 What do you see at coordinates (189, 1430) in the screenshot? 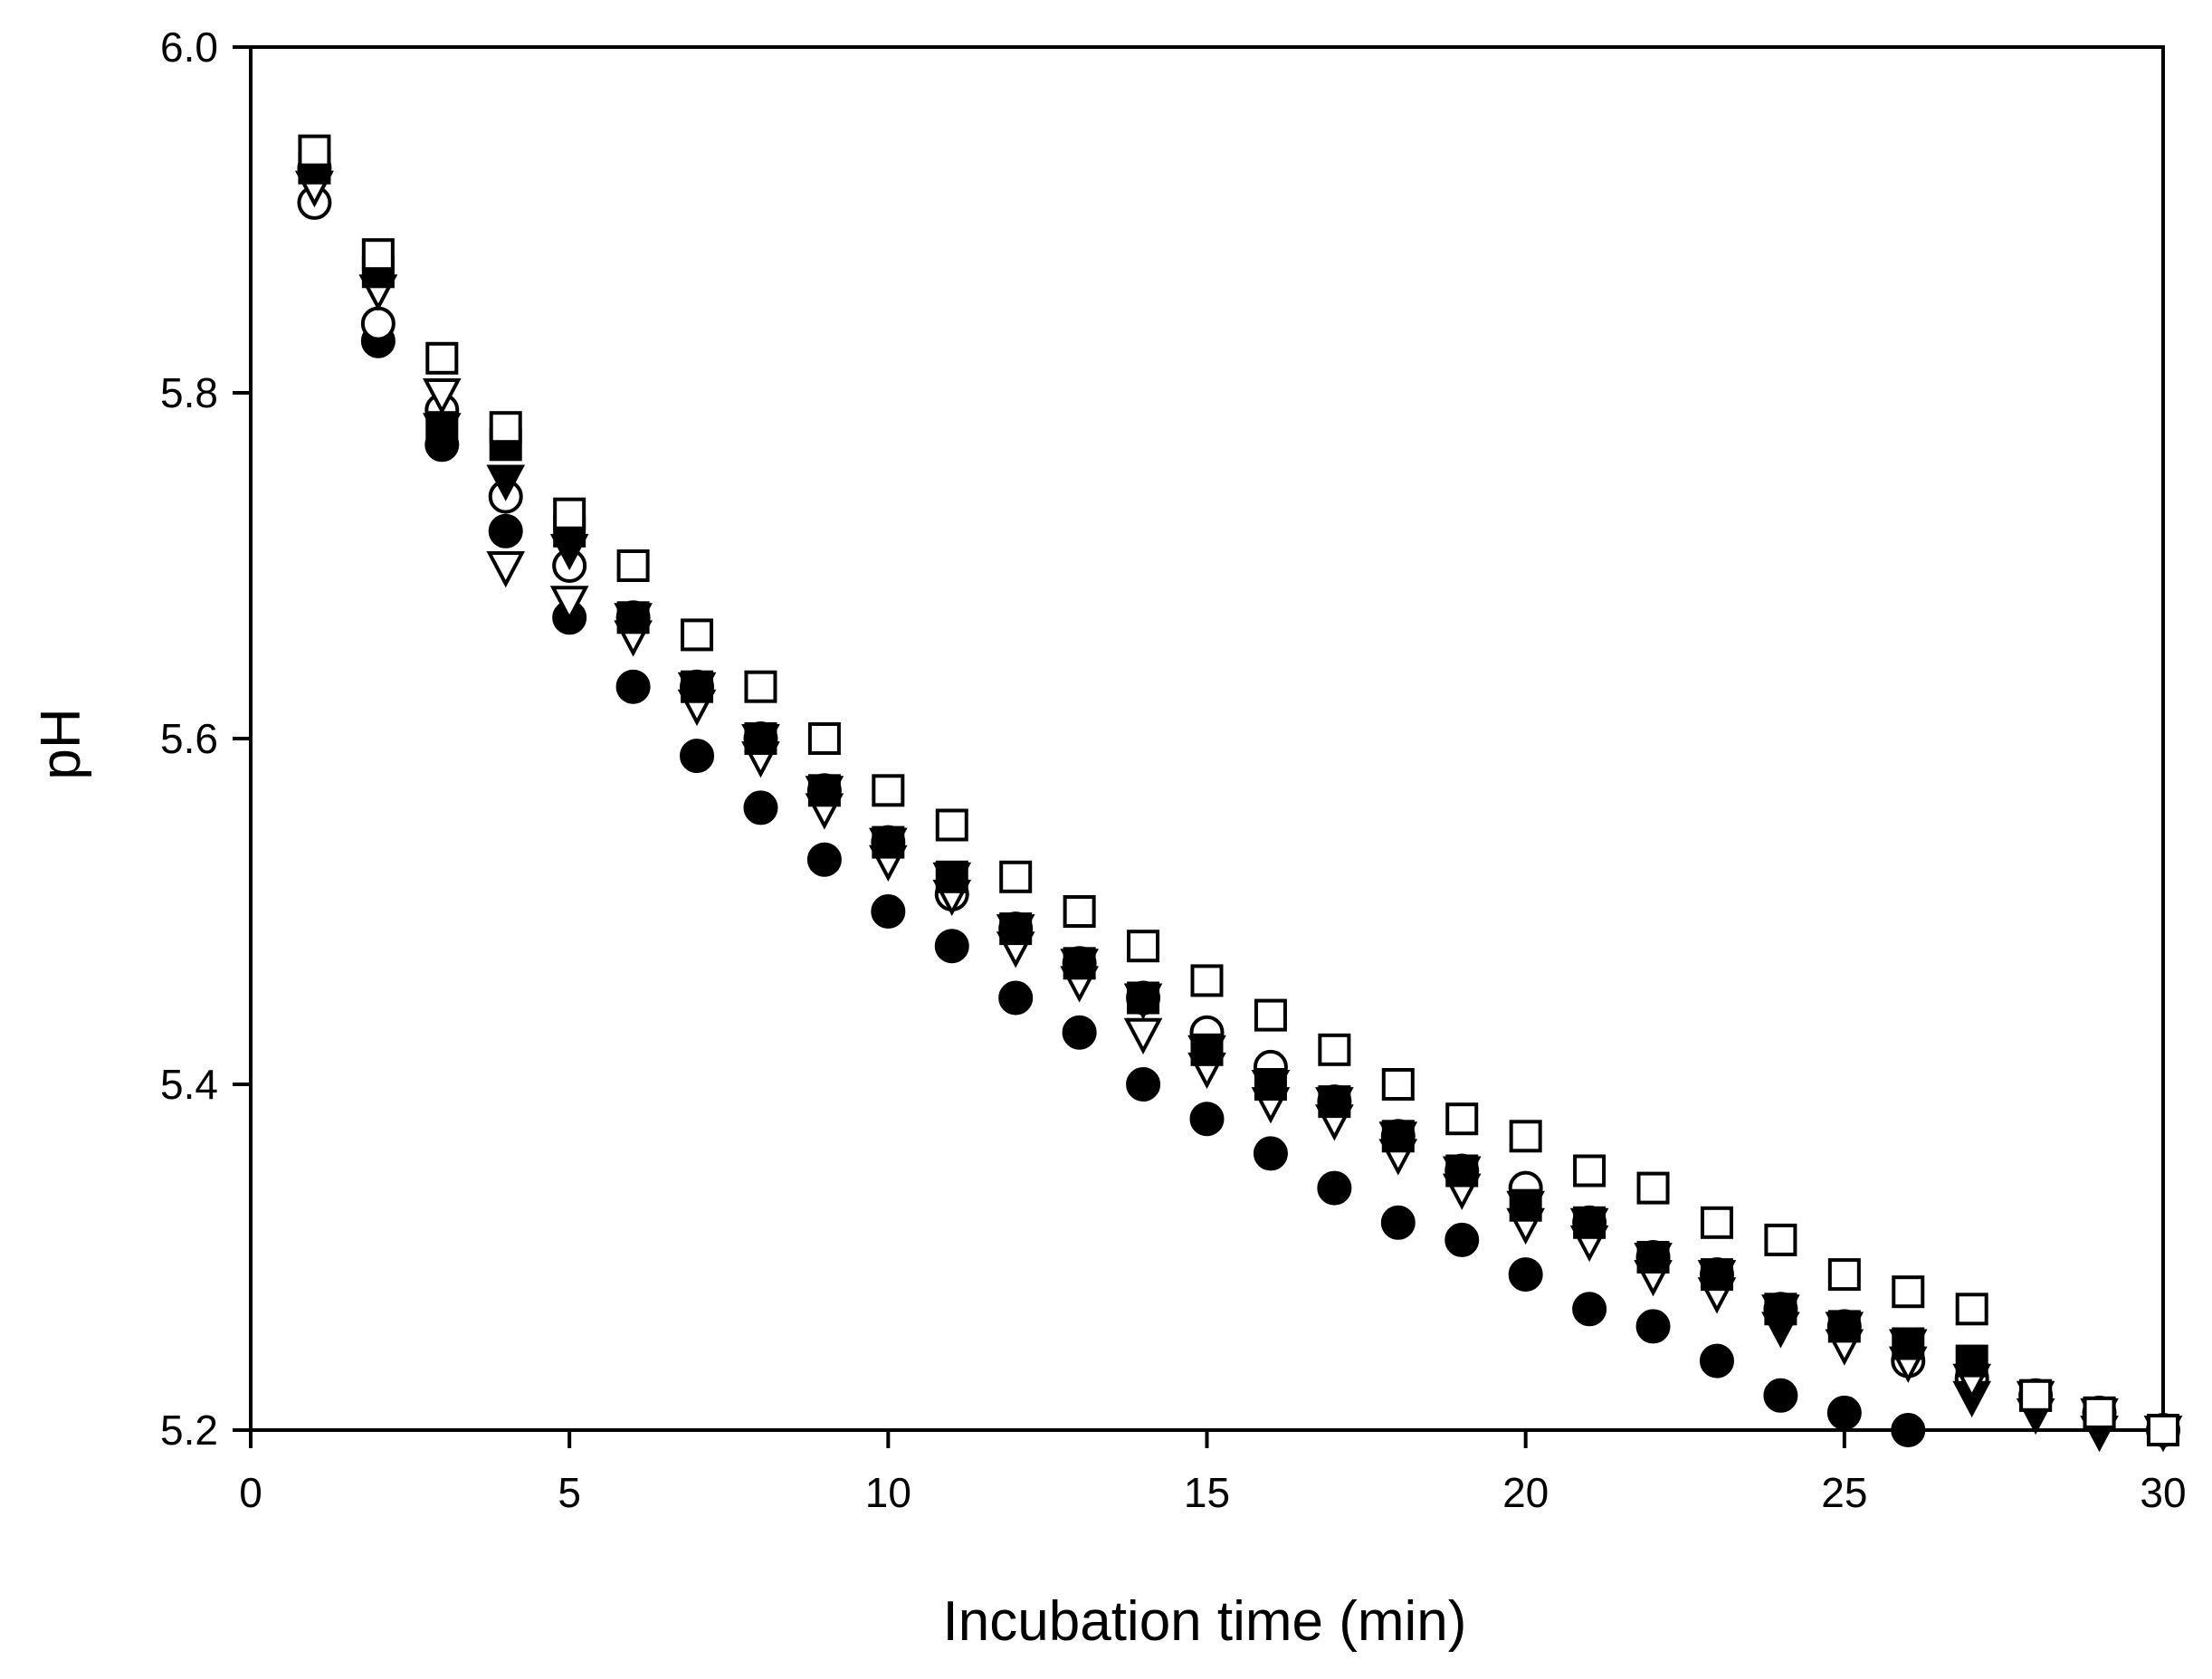
I see `y-tick-label: 5.2` at bounding box center [189, 1430].